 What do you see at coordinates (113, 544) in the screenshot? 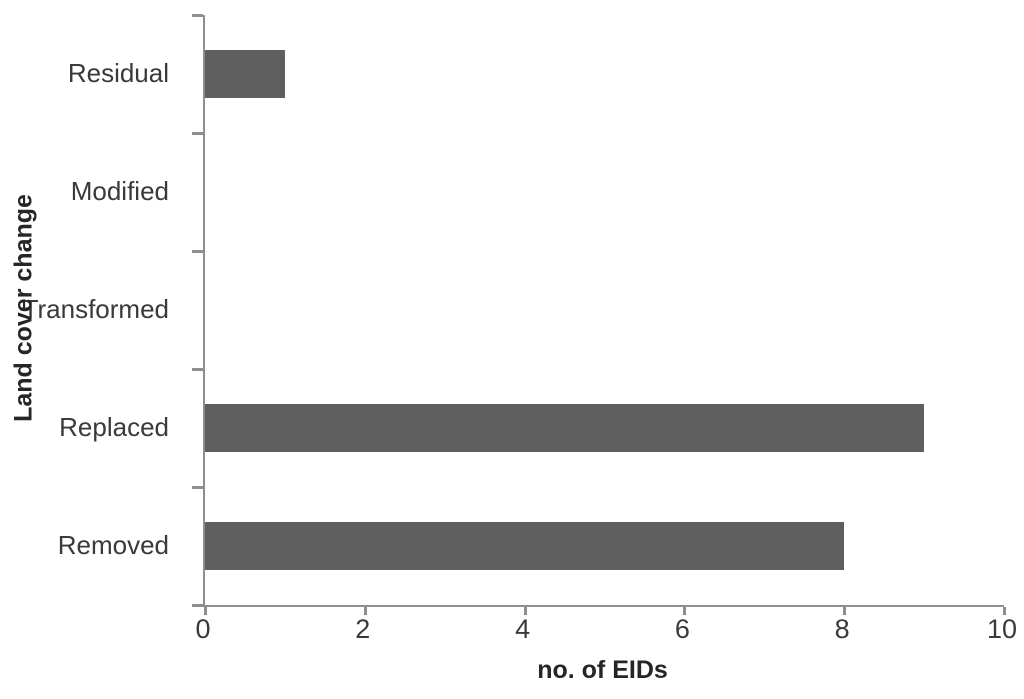
I see `category-label: Removed` at bounding box center [113, 544].